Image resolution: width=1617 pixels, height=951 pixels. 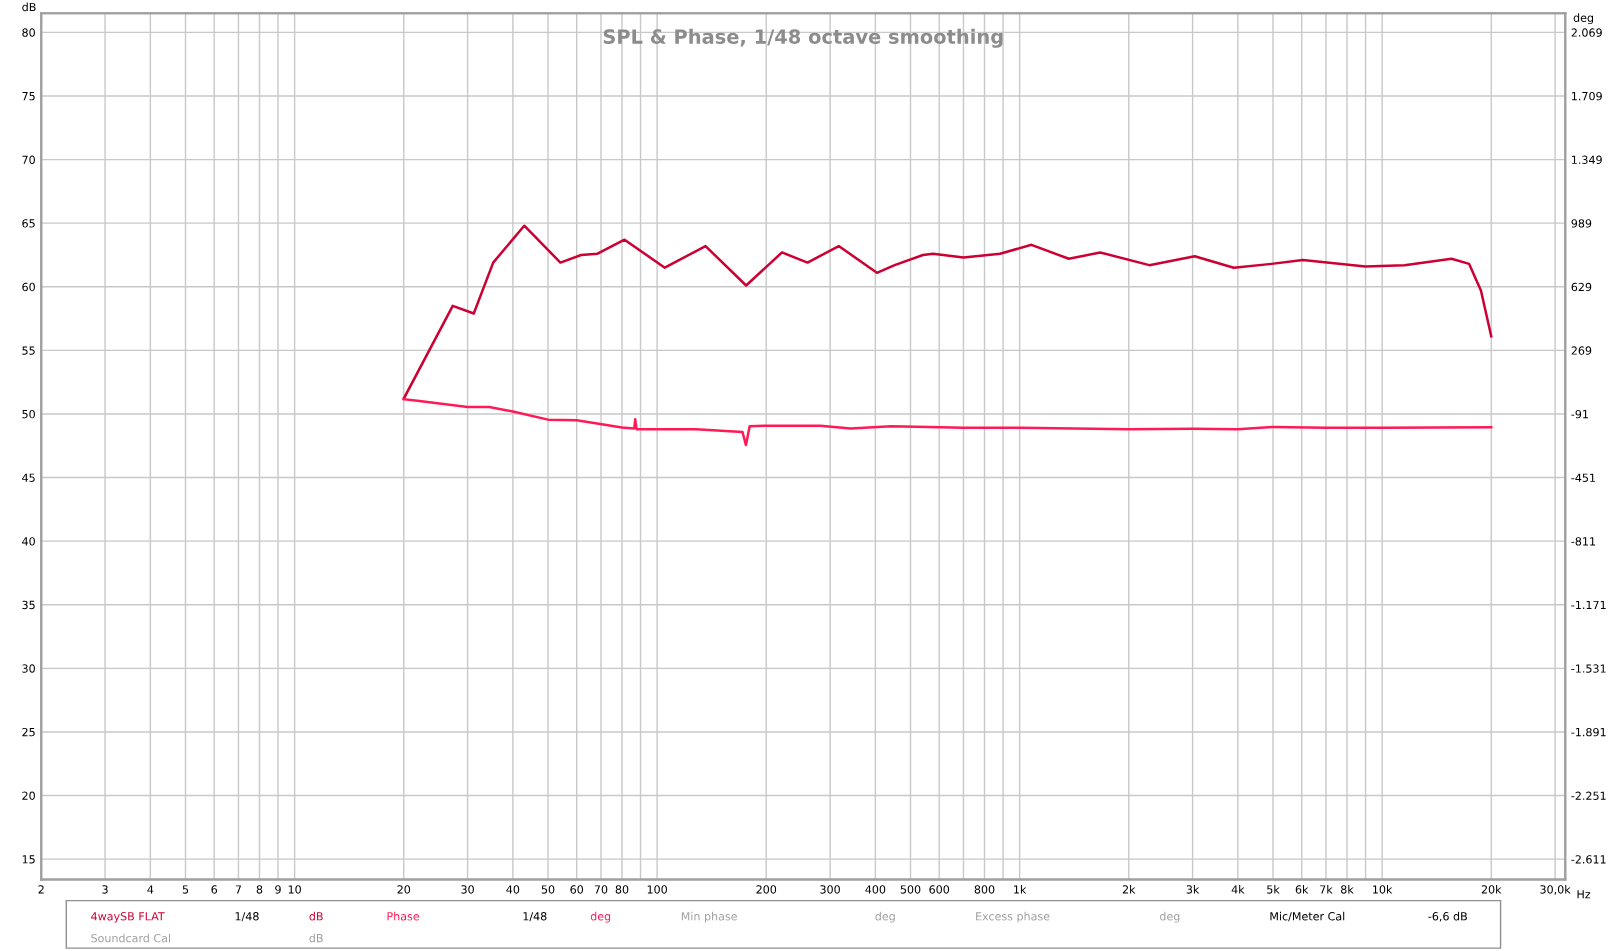 What do you see at coordinates (150, 889) in the screenshot?
I see `x-tick-label: 4` at bounding box center [150, 889].